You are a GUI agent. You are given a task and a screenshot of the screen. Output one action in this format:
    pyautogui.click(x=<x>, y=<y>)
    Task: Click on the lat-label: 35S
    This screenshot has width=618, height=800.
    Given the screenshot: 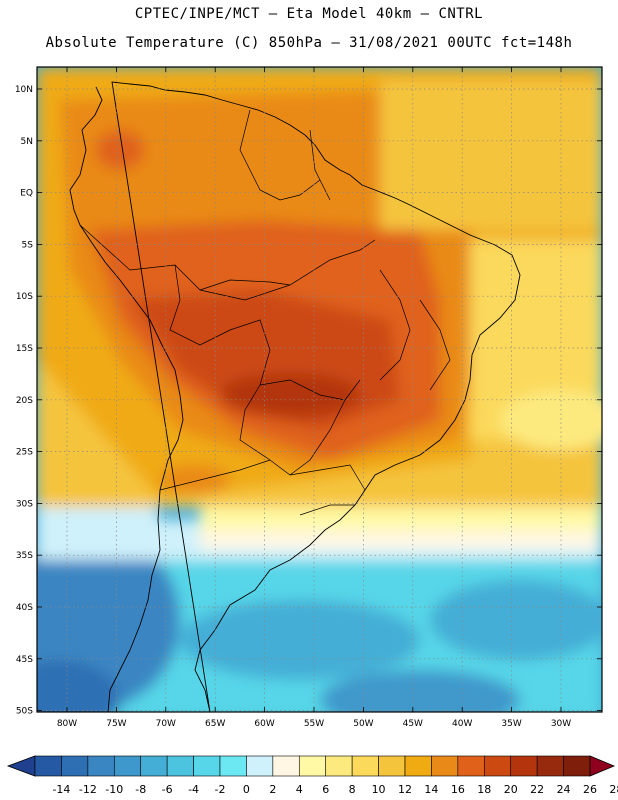 What is the action you would take?
    pyautogui.click(x=24, y=556)
    